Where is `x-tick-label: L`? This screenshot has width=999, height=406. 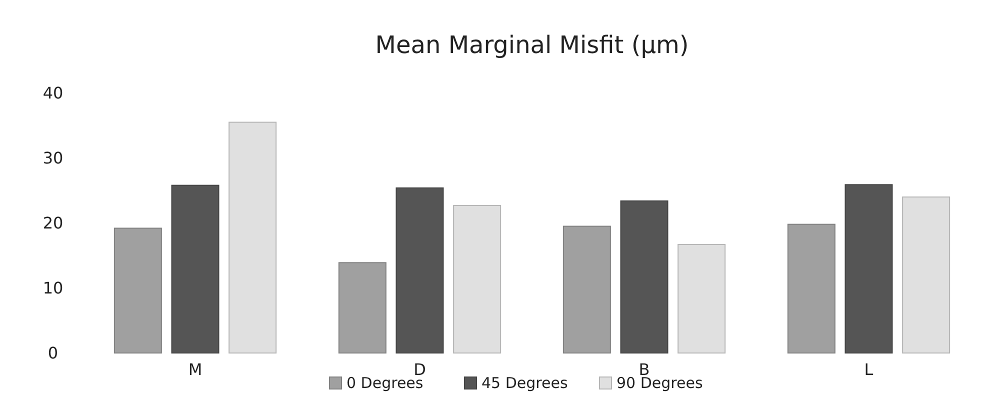
x-tick-label: L is located at coordinates (869, 369).